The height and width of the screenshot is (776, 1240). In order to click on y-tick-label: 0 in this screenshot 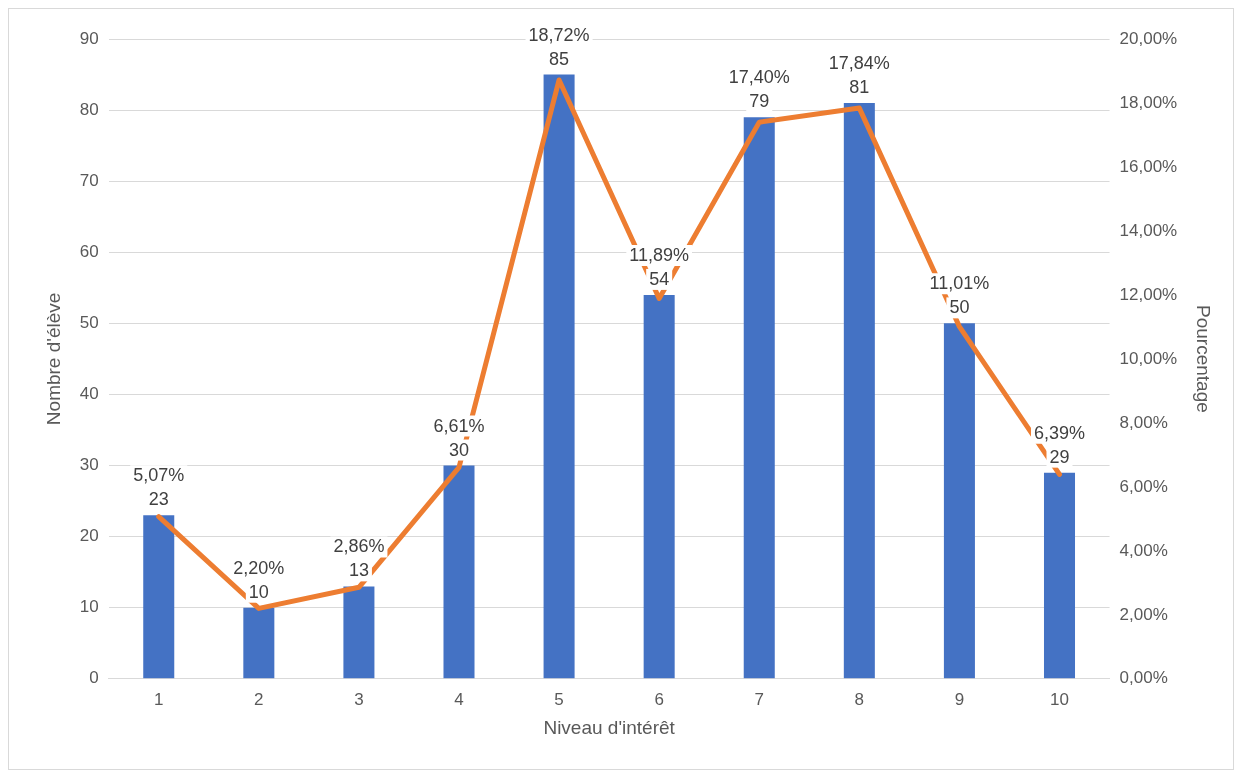, I will do `click(94, 678)`.